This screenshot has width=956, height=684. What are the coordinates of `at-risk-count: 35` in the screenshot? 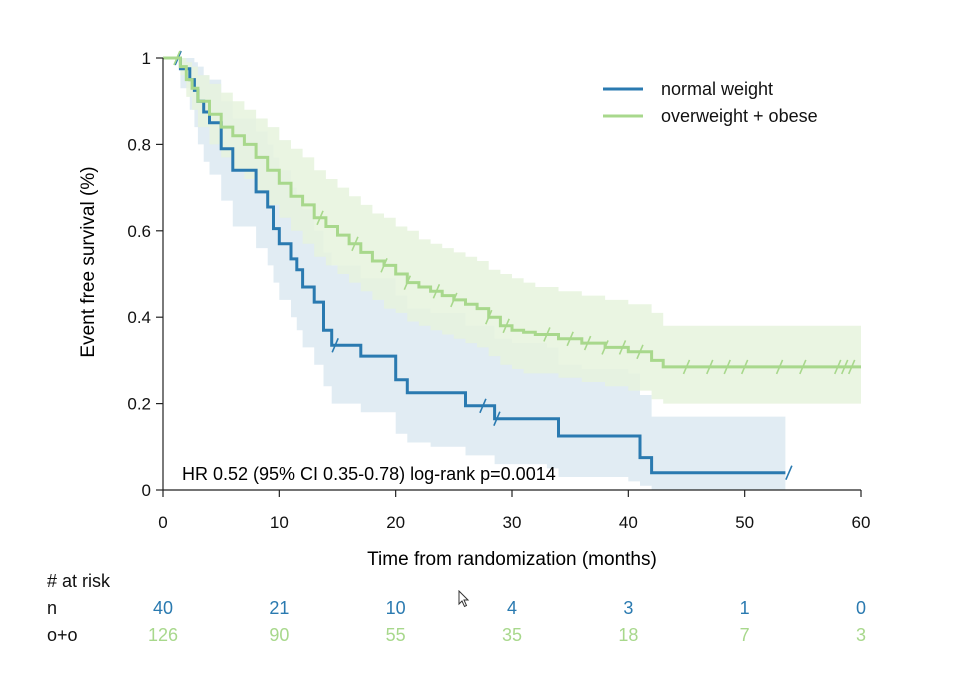 It's located at (512, 635).